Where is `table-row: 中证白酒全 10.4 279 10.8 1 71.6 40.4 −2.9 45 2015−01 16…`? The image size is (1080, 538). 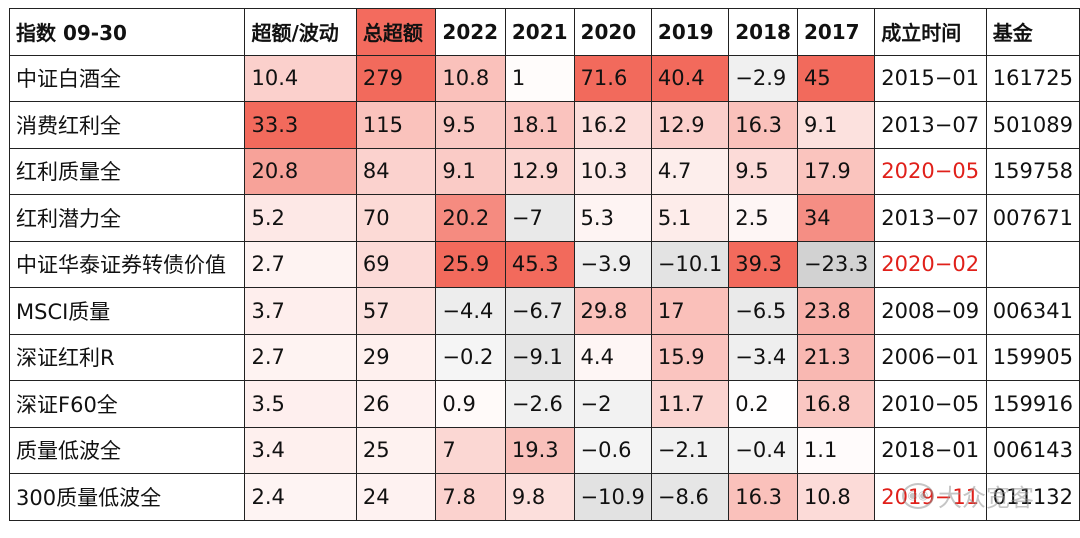
table-row: 中证白酒全 10.4 279 10.8 1 71.6 40.4 −2.9 45 2015−01 16… is located at coordinates (544, 78).